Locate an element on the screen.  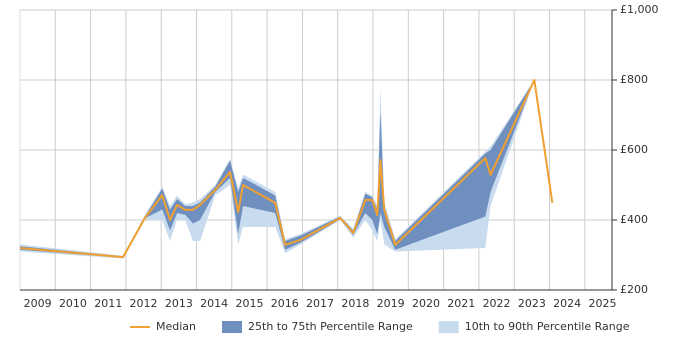
x-tick-label: 2017 is located at coordinates (320, 303).